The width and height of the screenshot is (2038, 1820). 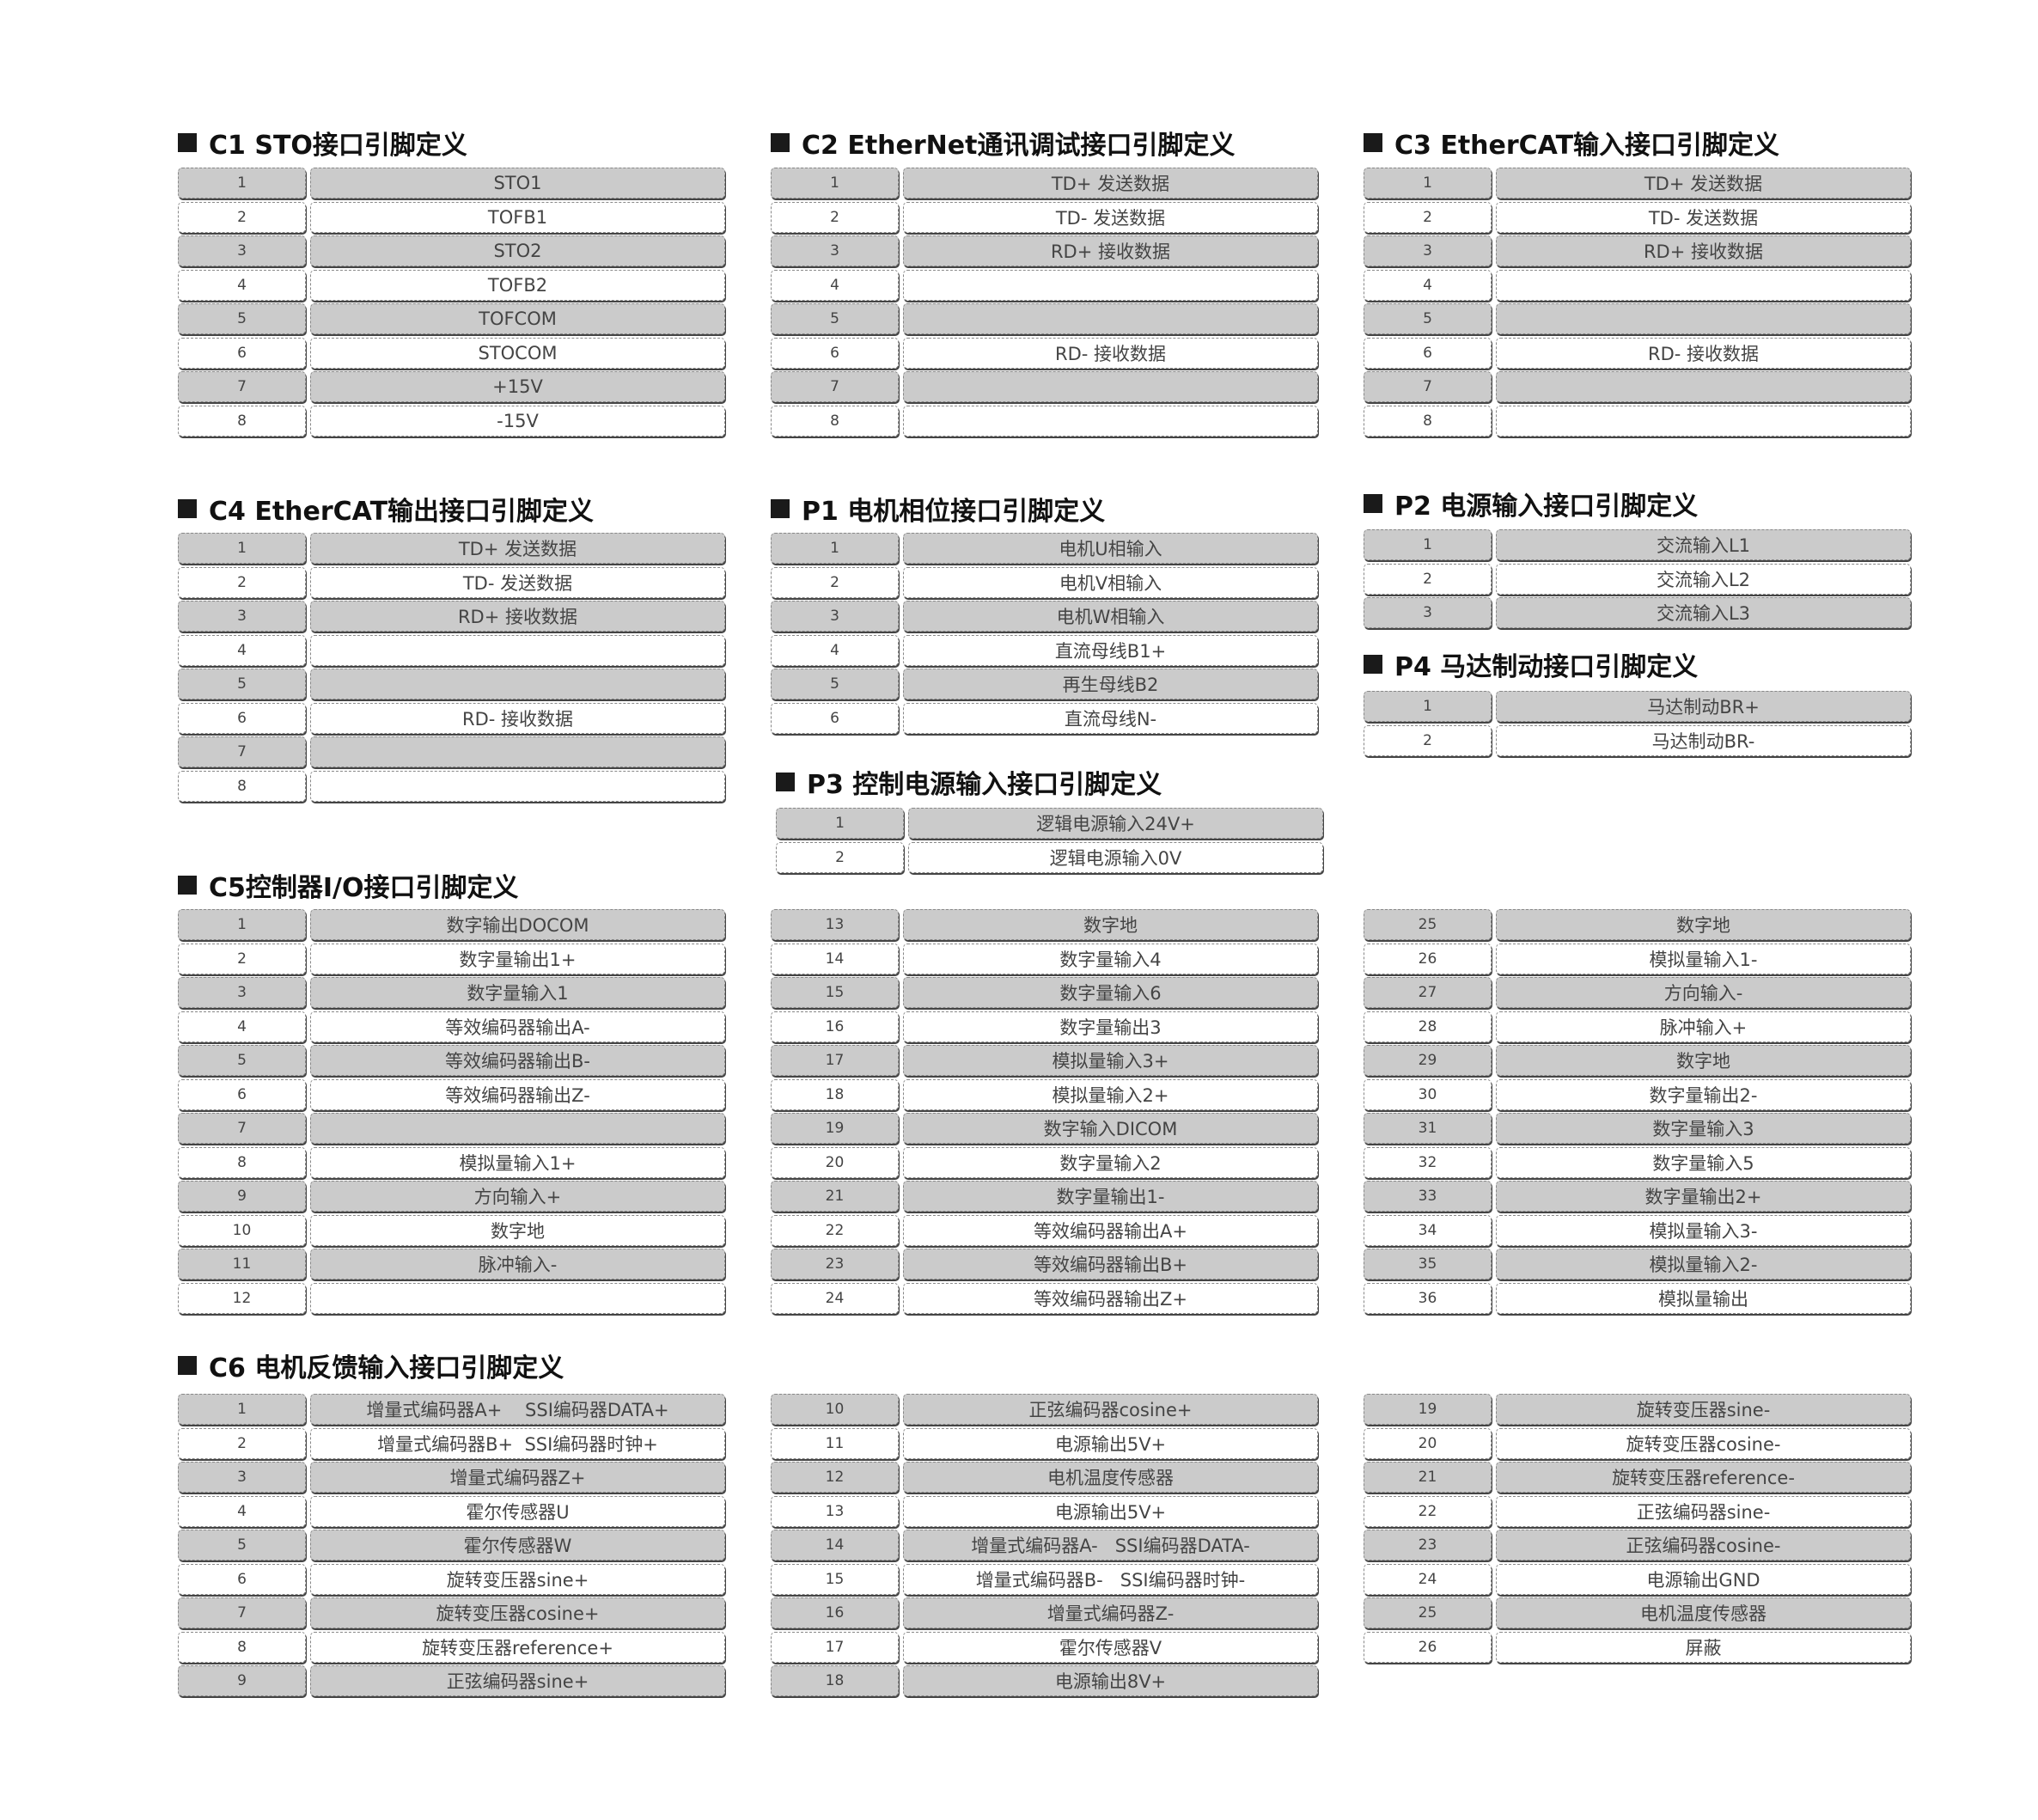 I want to click on pin-function: TOFB2, so click(x=518, y=285).